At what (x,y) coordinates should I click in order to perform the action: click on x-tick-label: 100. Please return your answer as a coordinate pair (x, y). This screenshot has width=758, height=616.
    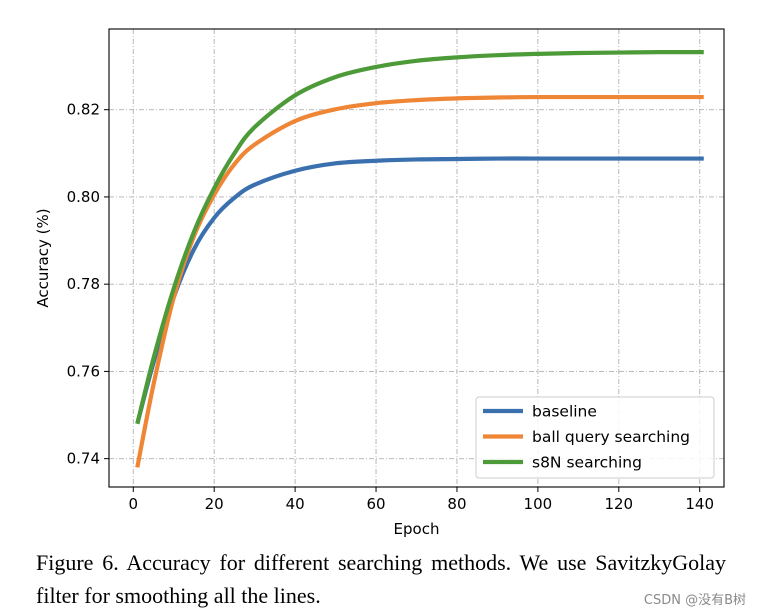
    Looking at the image, I should click on (538, 504).